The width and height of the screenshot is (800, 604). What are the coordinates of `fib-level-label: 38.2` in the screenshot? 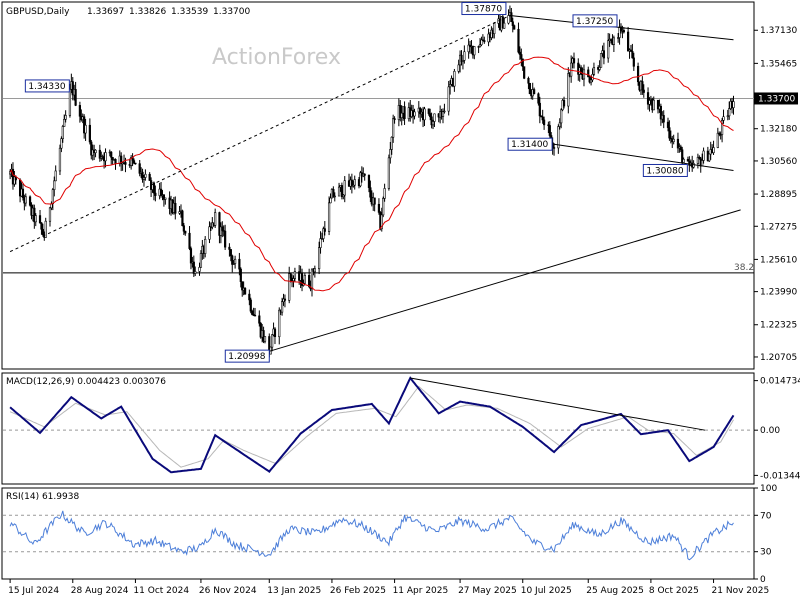 It's located at (744, 268).